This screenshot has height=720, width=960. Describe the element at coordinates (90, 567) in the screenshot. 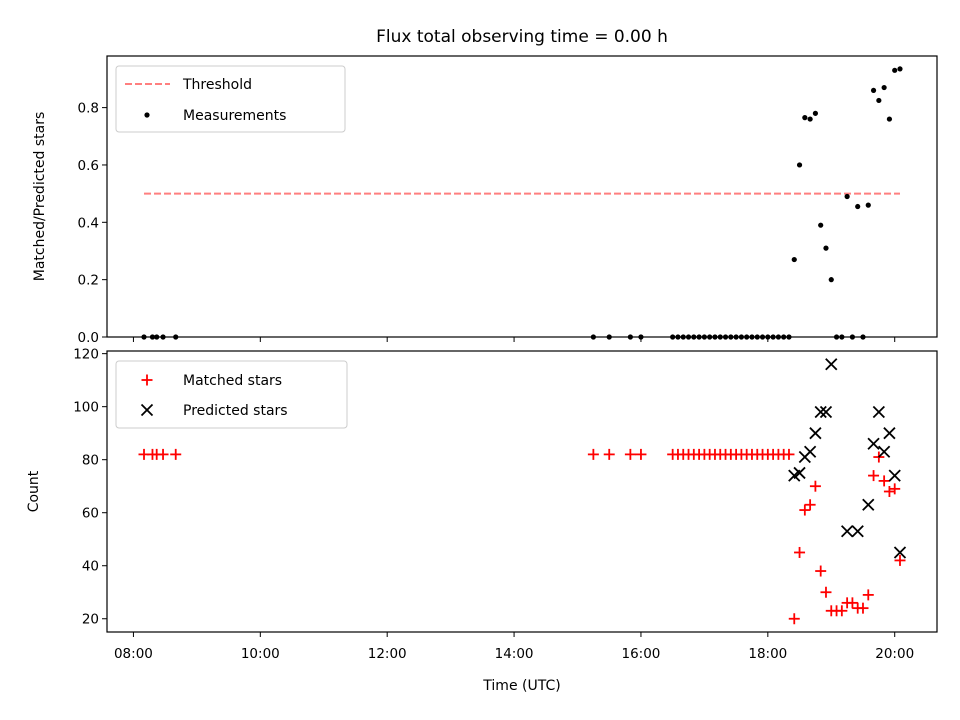

I see `count-y-tick-label: 40` at that location.